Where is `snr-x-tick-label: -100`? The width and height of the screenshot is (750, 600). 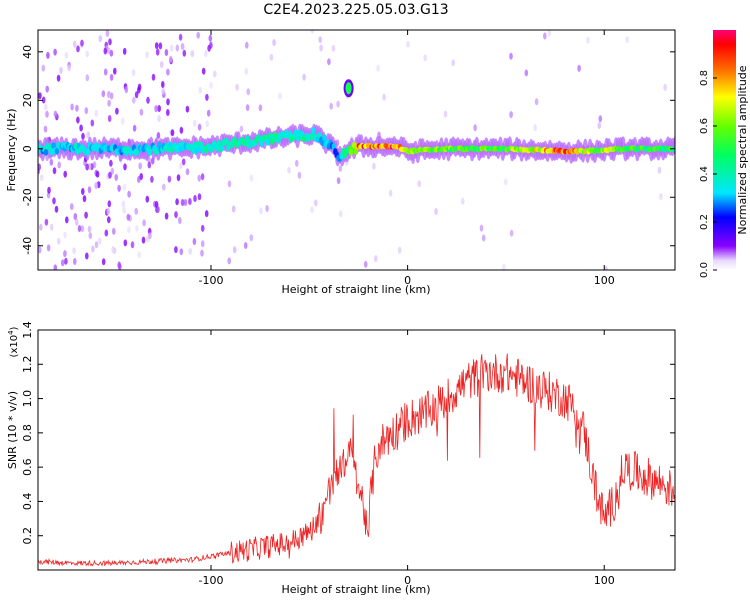
snr-x-tick-label: -100 is located at coordinates (211, 580).